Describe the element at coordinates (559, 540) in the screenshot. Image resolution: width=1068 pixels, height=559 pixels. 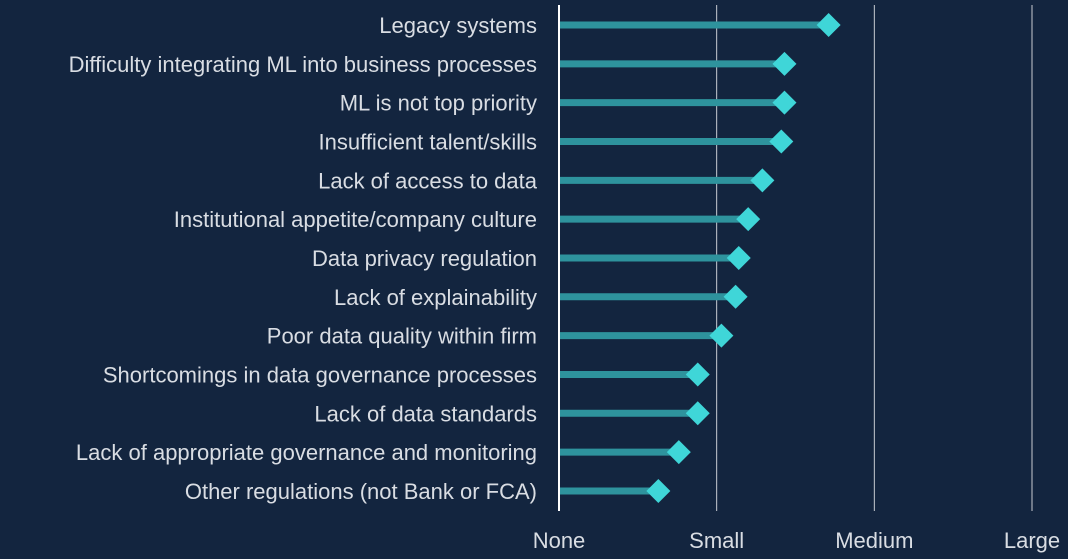
I see `x-tick-label: None` at that location.